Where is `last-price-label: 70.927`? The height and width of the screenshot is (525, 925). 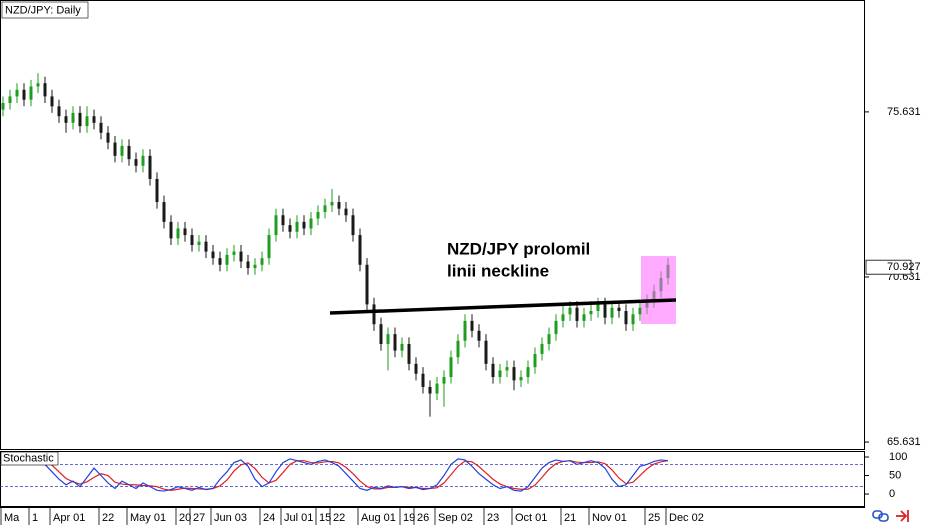 last-price-label: 70.927 is located at coordinates (904, 267).